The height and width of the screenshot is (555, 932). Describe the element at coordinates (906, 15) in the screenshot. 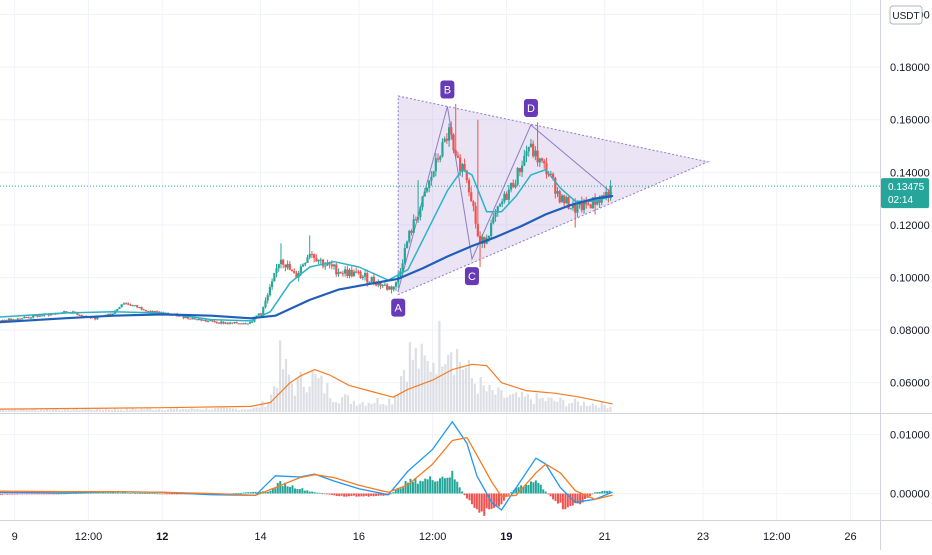

I see `currency-badge` at that location.